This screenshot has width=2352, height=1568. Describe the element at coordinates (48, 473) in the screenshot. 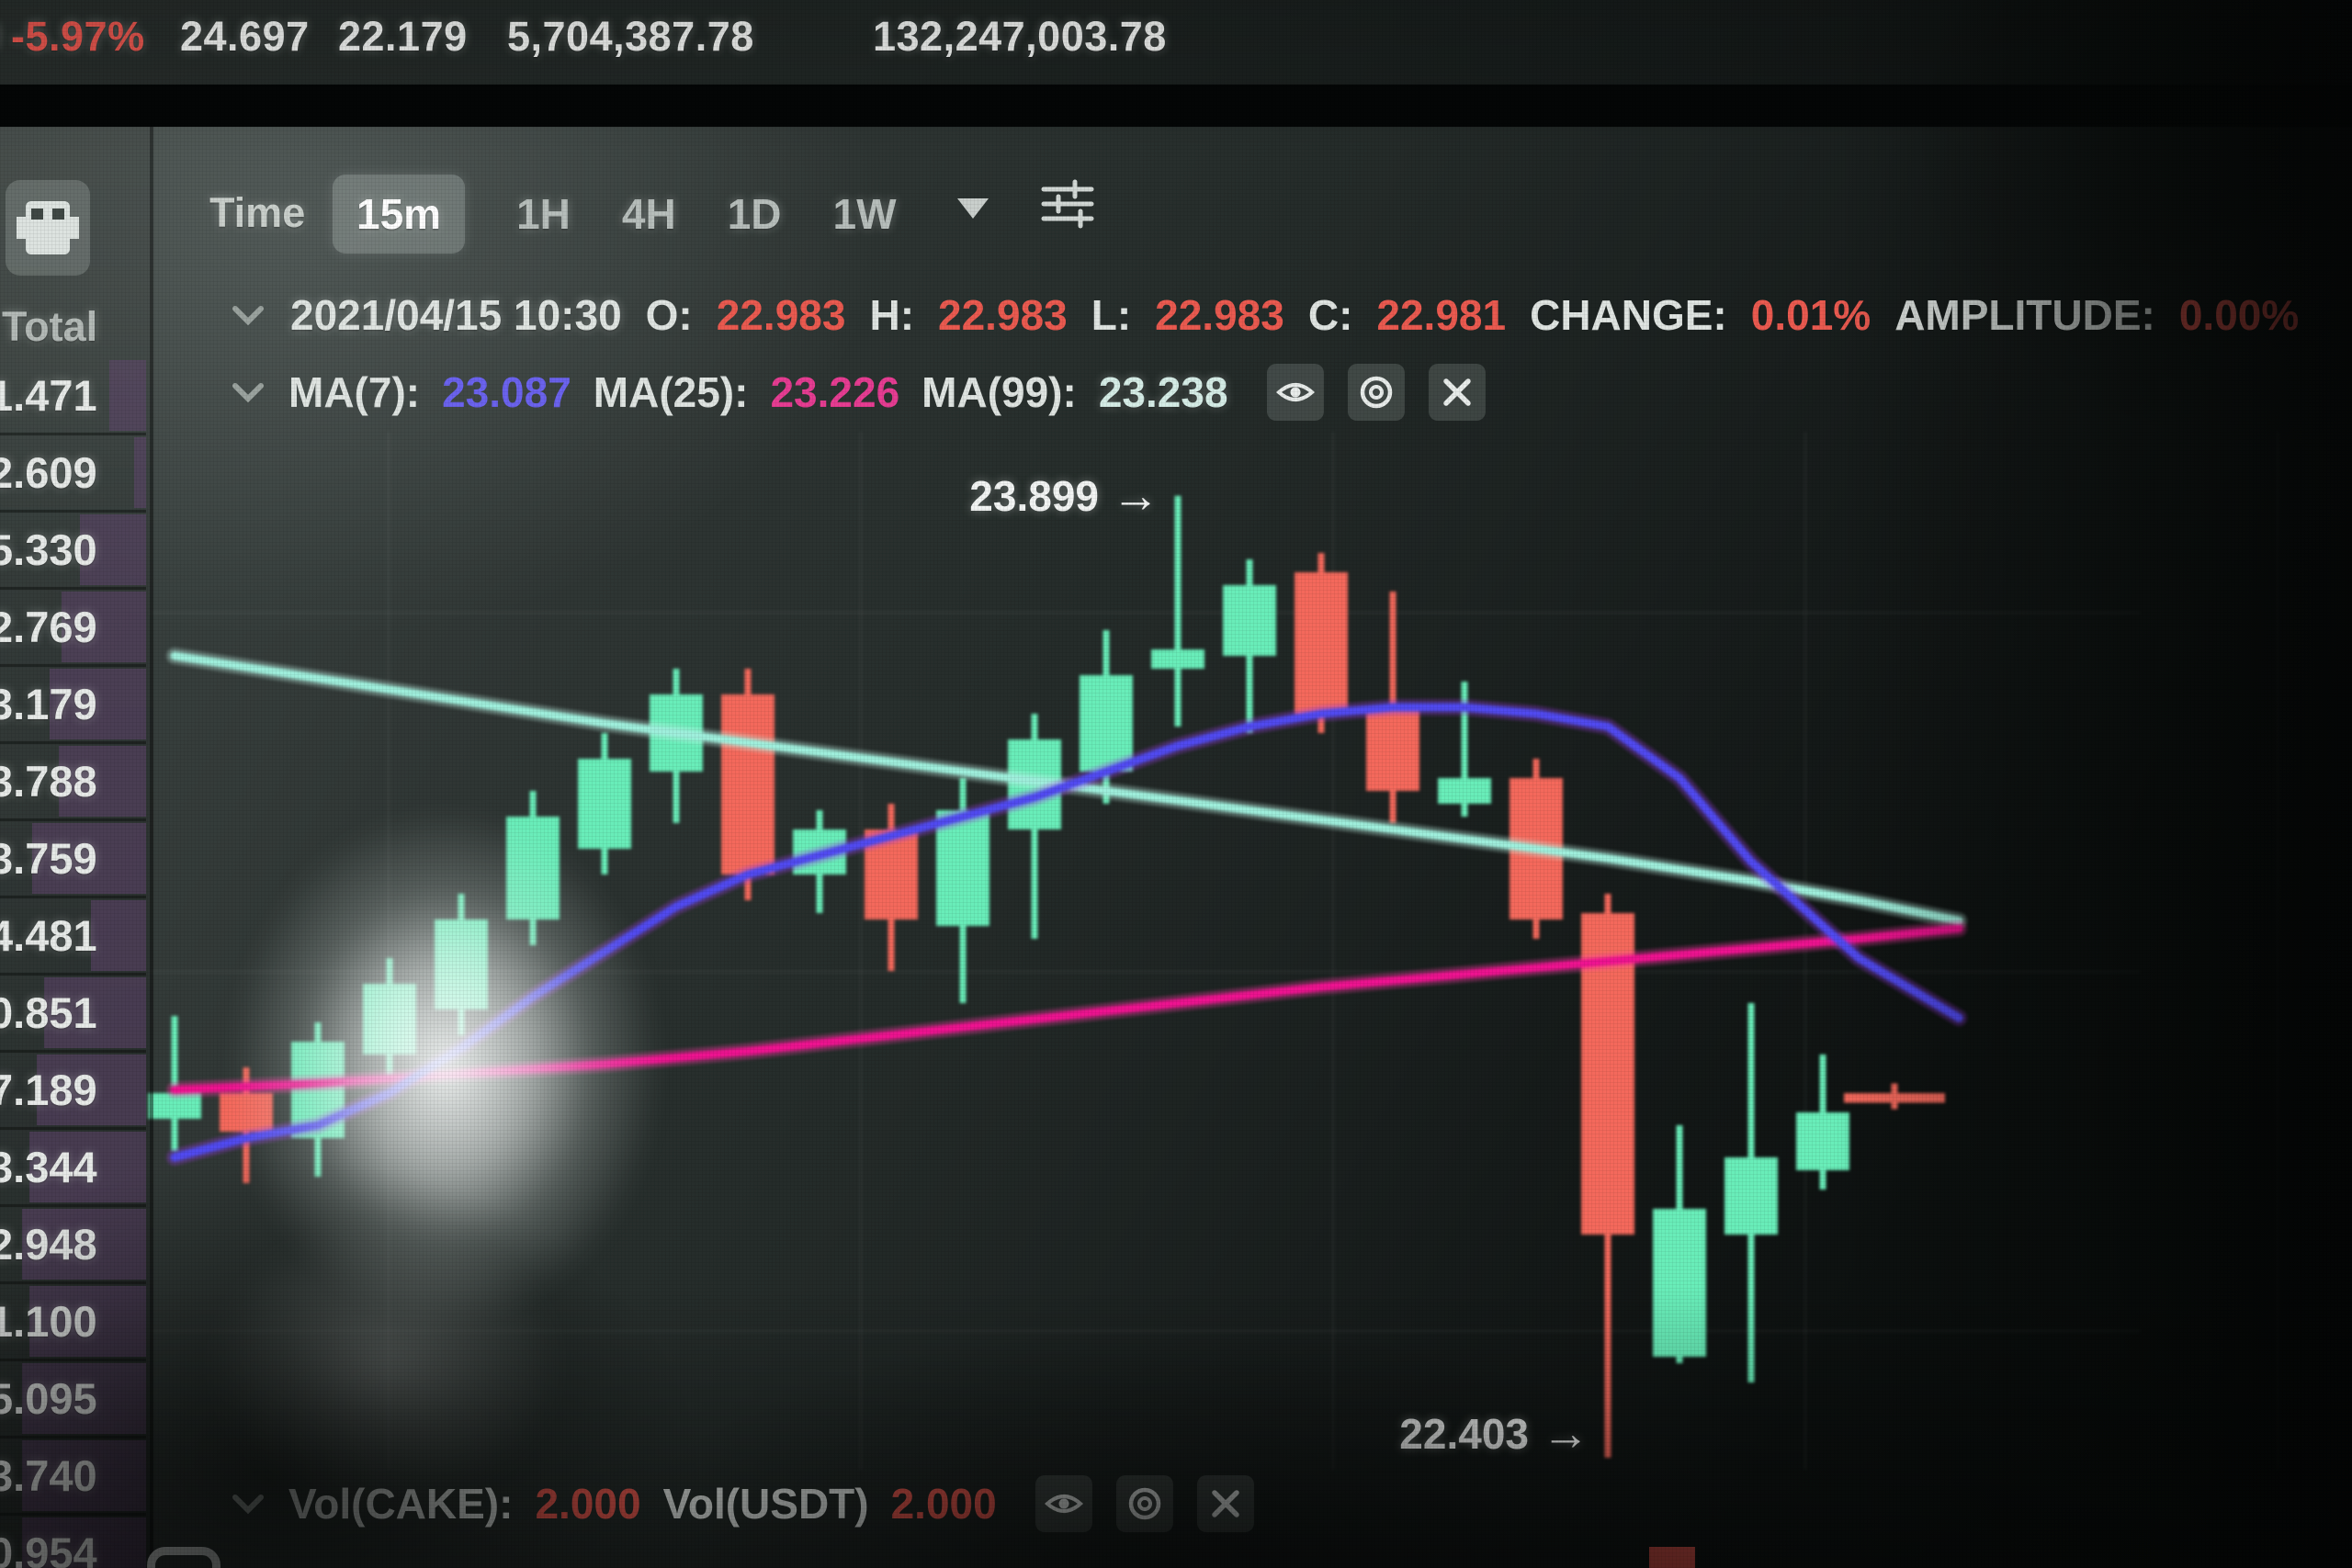

I see `orderbook-total-value: 2.609` at that location.